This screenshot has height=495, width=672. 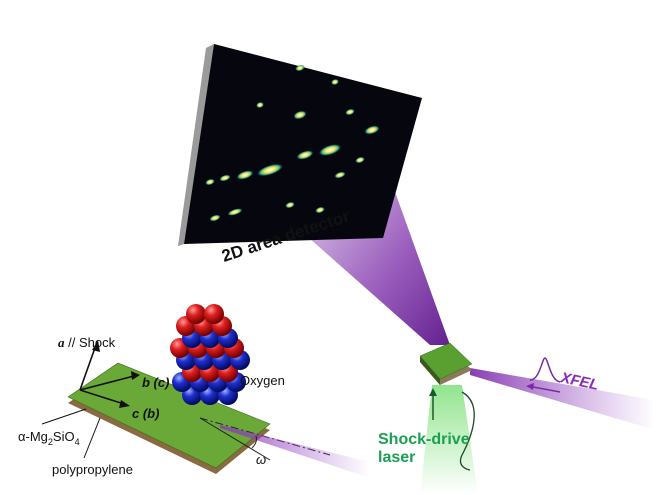 I want to click on axis-c-label: c (b), so click(x=145, y=413).